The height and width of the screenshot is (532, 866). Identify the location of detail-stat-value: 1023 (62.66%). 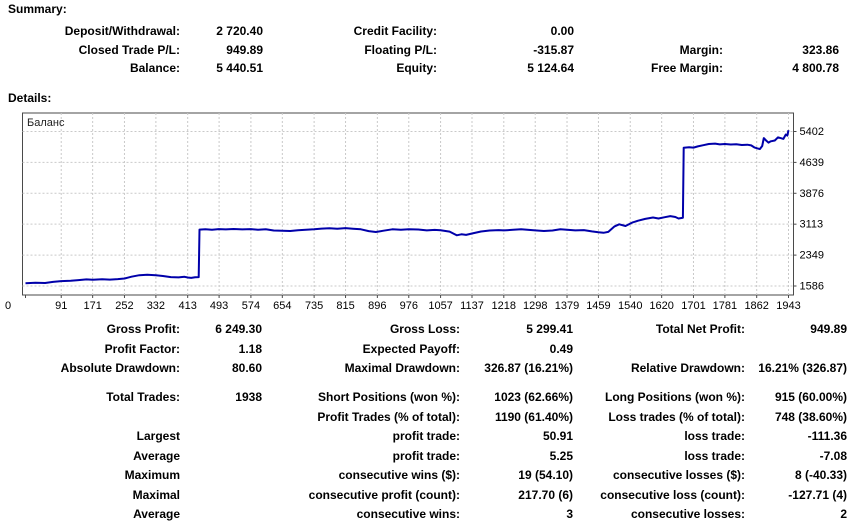
(533, 397).